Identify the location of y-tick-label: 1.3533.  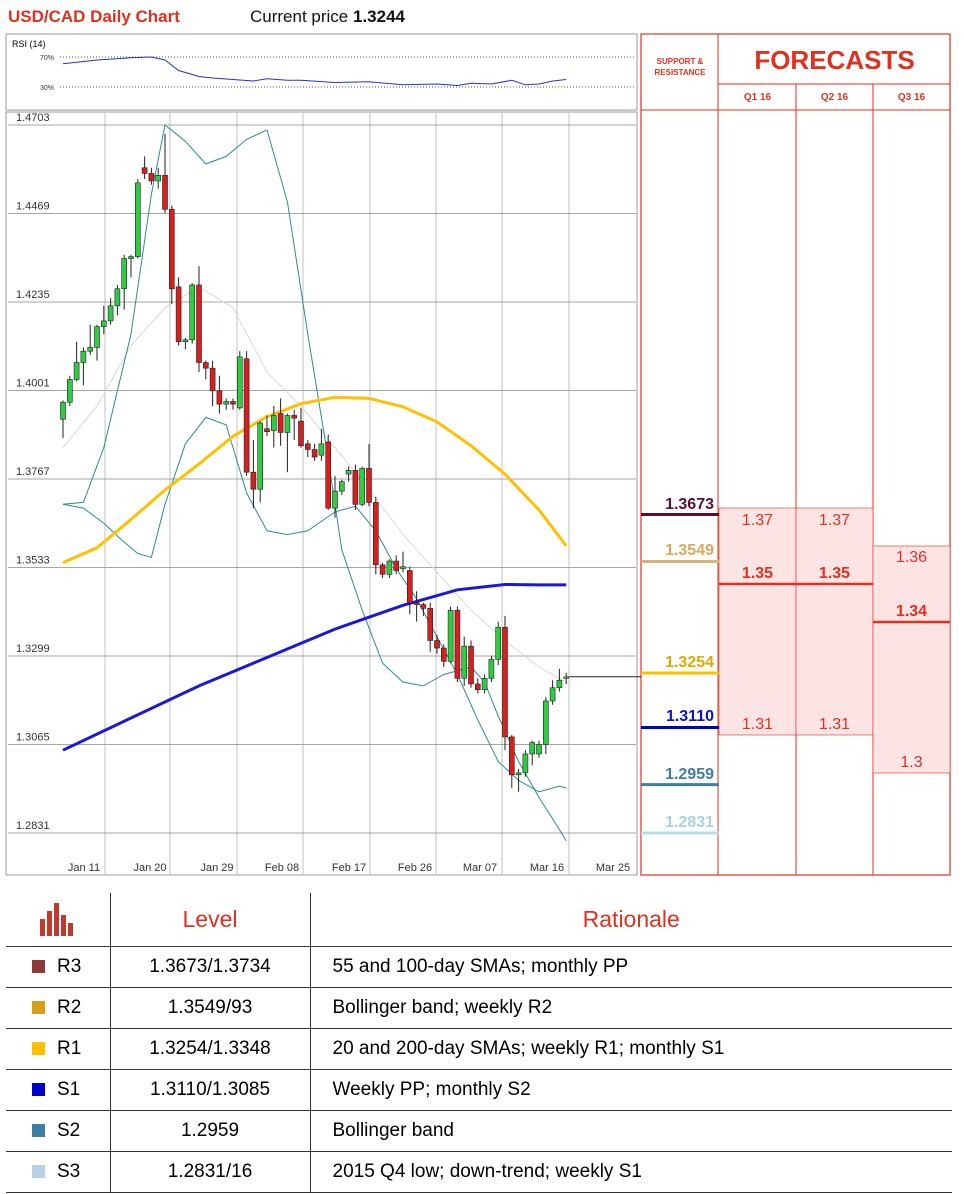
(33, 561).